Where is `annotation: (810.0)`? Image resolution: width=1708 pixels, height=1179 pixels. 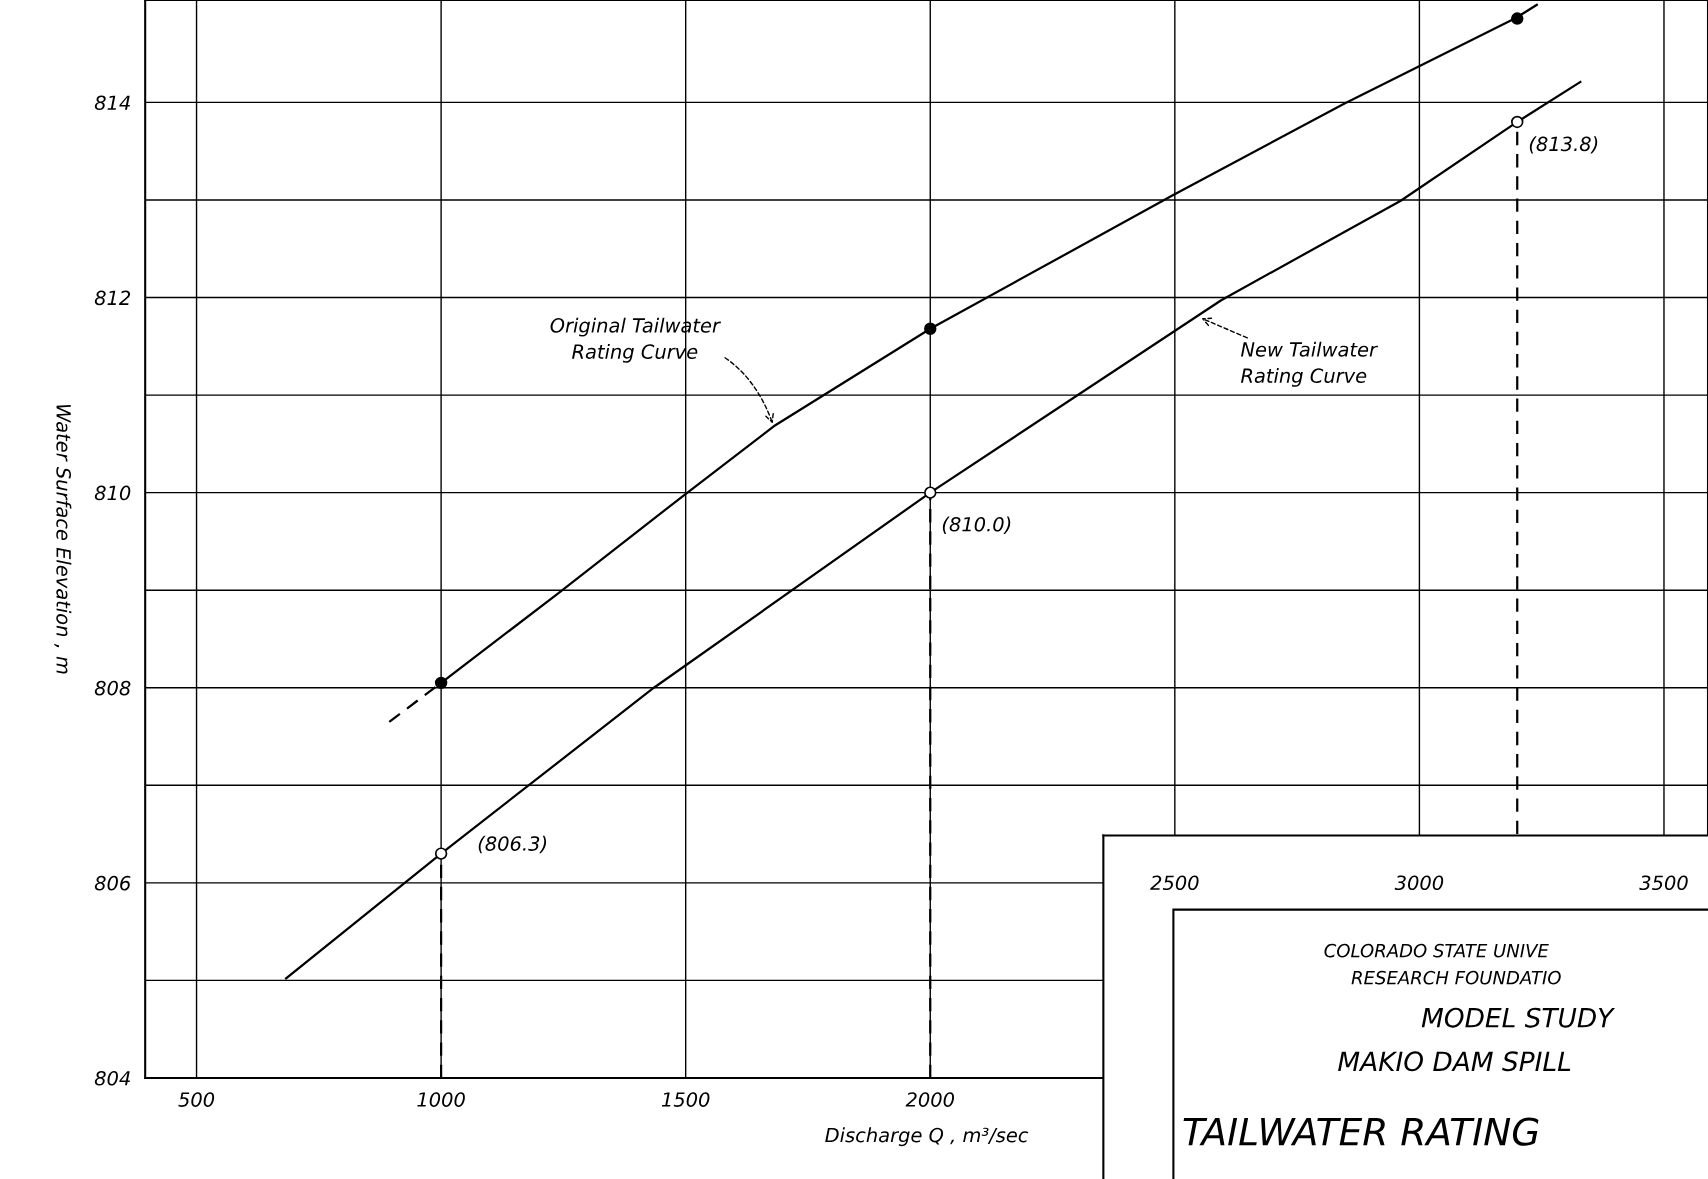 annotation: (810.0) is located at coordinates (976, 525).